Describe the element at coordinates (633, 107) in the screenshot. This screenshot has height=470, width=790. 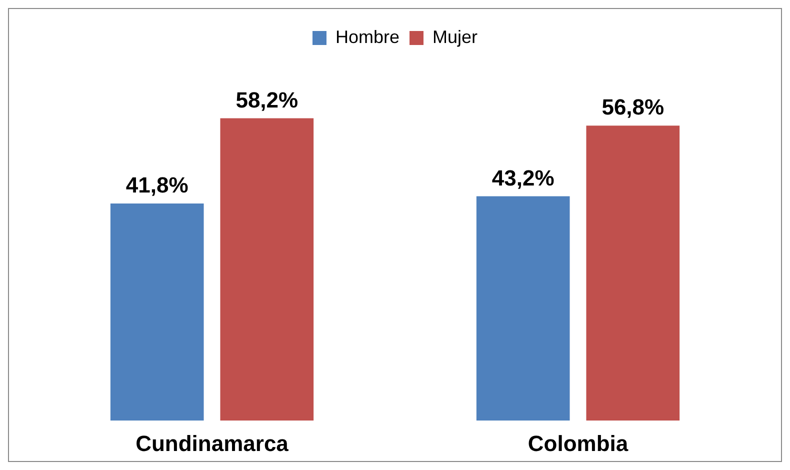
I see `data-label: 56,8%` at that location.